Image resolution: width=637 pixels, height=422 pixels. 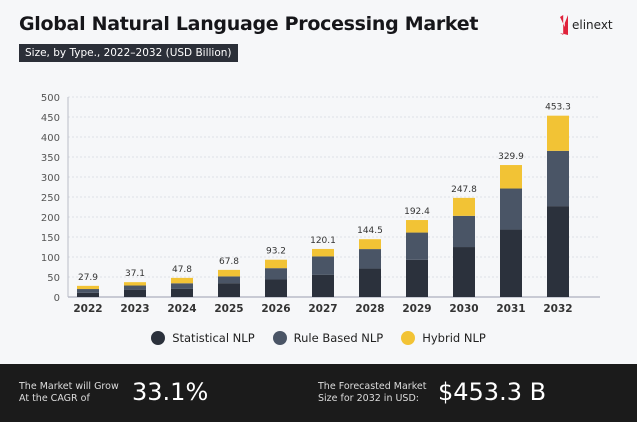 I want to click on x-tick-label: 2030, so click(x=463, y=309).